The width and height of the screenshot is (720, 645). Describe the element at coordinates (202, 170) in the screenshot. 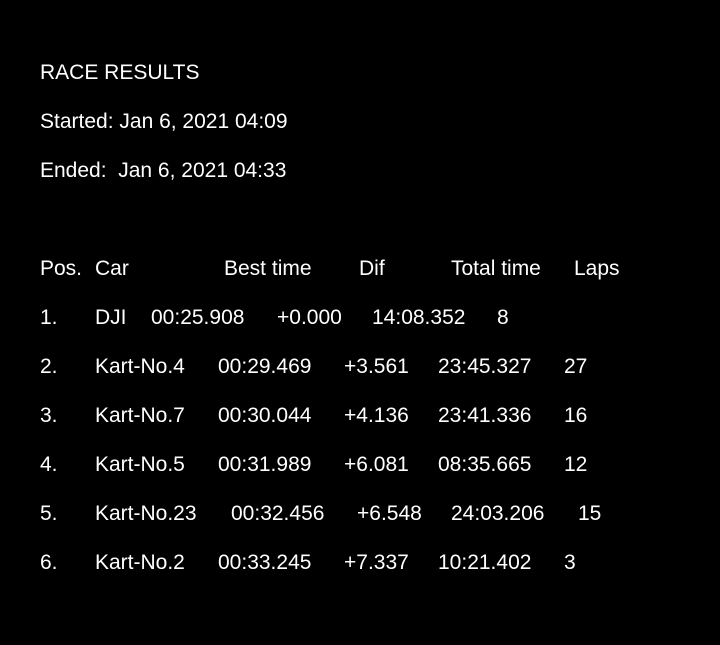

I see `ended-value: Jan 6, 2021 04:33` at that location.